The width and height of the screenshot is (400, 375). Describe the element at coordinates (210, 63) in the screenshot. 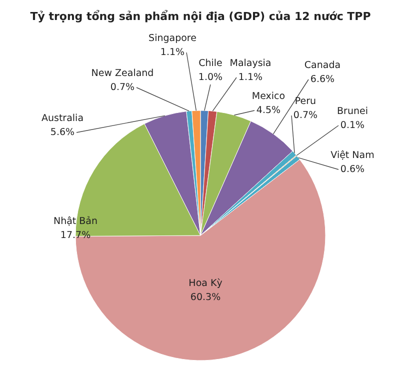

I see `slice-label: Chile` at that location.